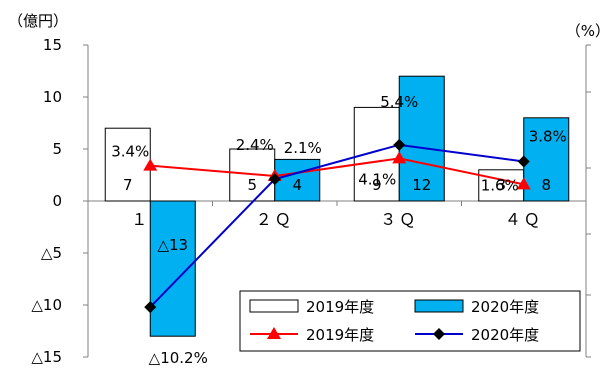 The height and width of the screenshot is (370, 614). Describe the element at coordinates (172, 245) in the screenshot. I see `bar-value-label: △13` at that location.